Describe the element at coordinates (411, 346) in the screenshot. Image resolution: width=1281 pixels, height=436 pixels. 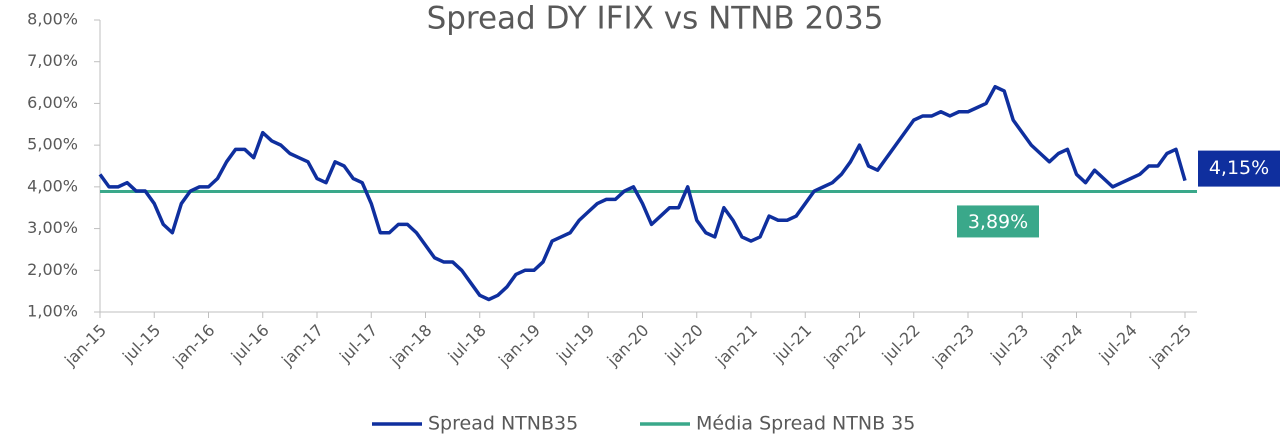
I see `x-tick-label: jan-18` at that location.